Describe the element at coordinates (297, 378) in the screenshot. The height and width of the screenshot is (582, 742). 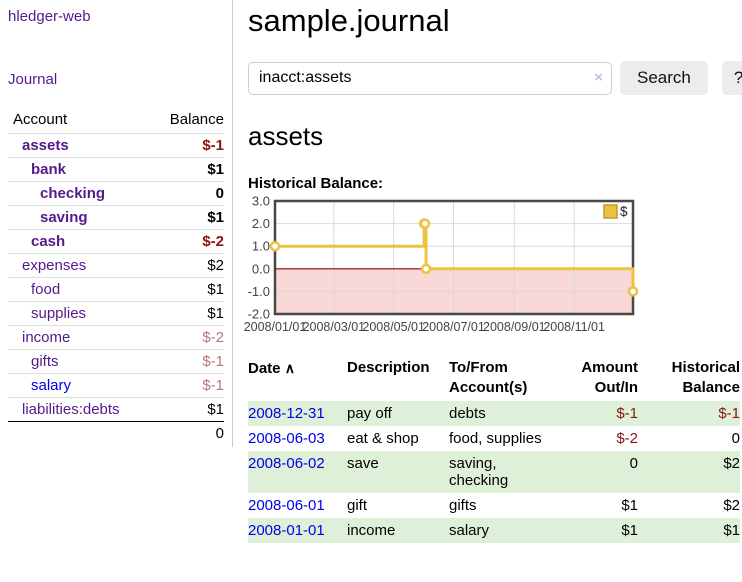
I see `date-column-header: Date ∧` at that location.